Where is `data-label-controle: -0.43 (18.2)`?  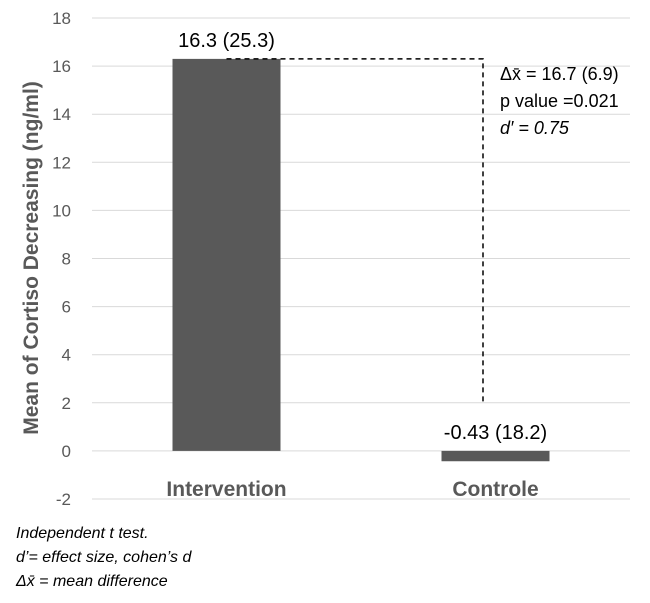
data-label-controle: -0.43 (18.2) is located at coordinates (495, 433).